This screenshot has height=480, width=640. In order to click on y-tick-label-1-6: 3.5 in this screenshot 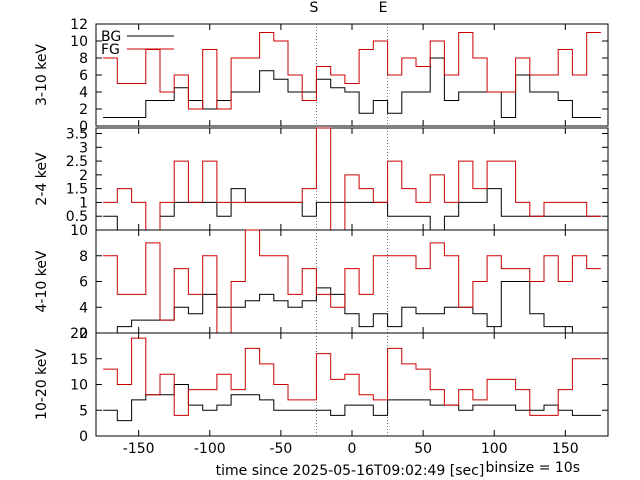, I will do `click(77, 135)`.